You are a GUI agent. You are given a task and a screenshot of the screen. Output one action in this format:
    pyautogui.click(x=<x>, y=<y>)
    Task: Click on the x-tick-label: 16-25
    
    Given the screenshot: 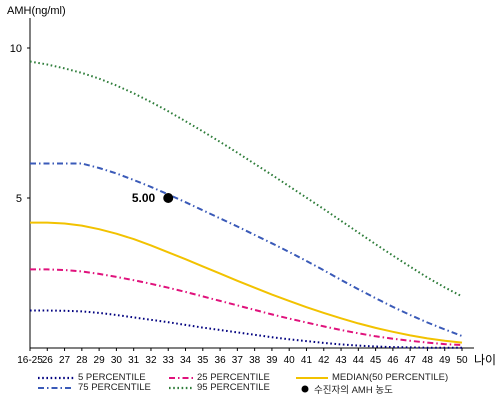 What is the action you would take?
    pyautogui.click(x=30, y=360)
    